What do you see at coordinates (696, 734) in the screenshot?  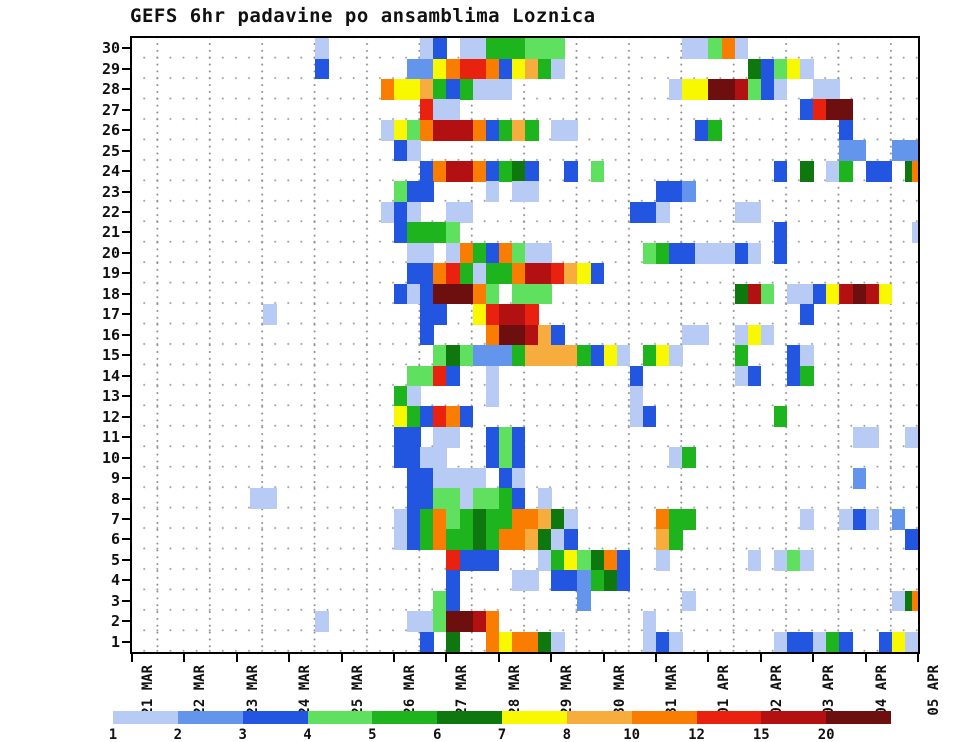 I see `legend-value-label: 12` at bounding box center [696, 734].